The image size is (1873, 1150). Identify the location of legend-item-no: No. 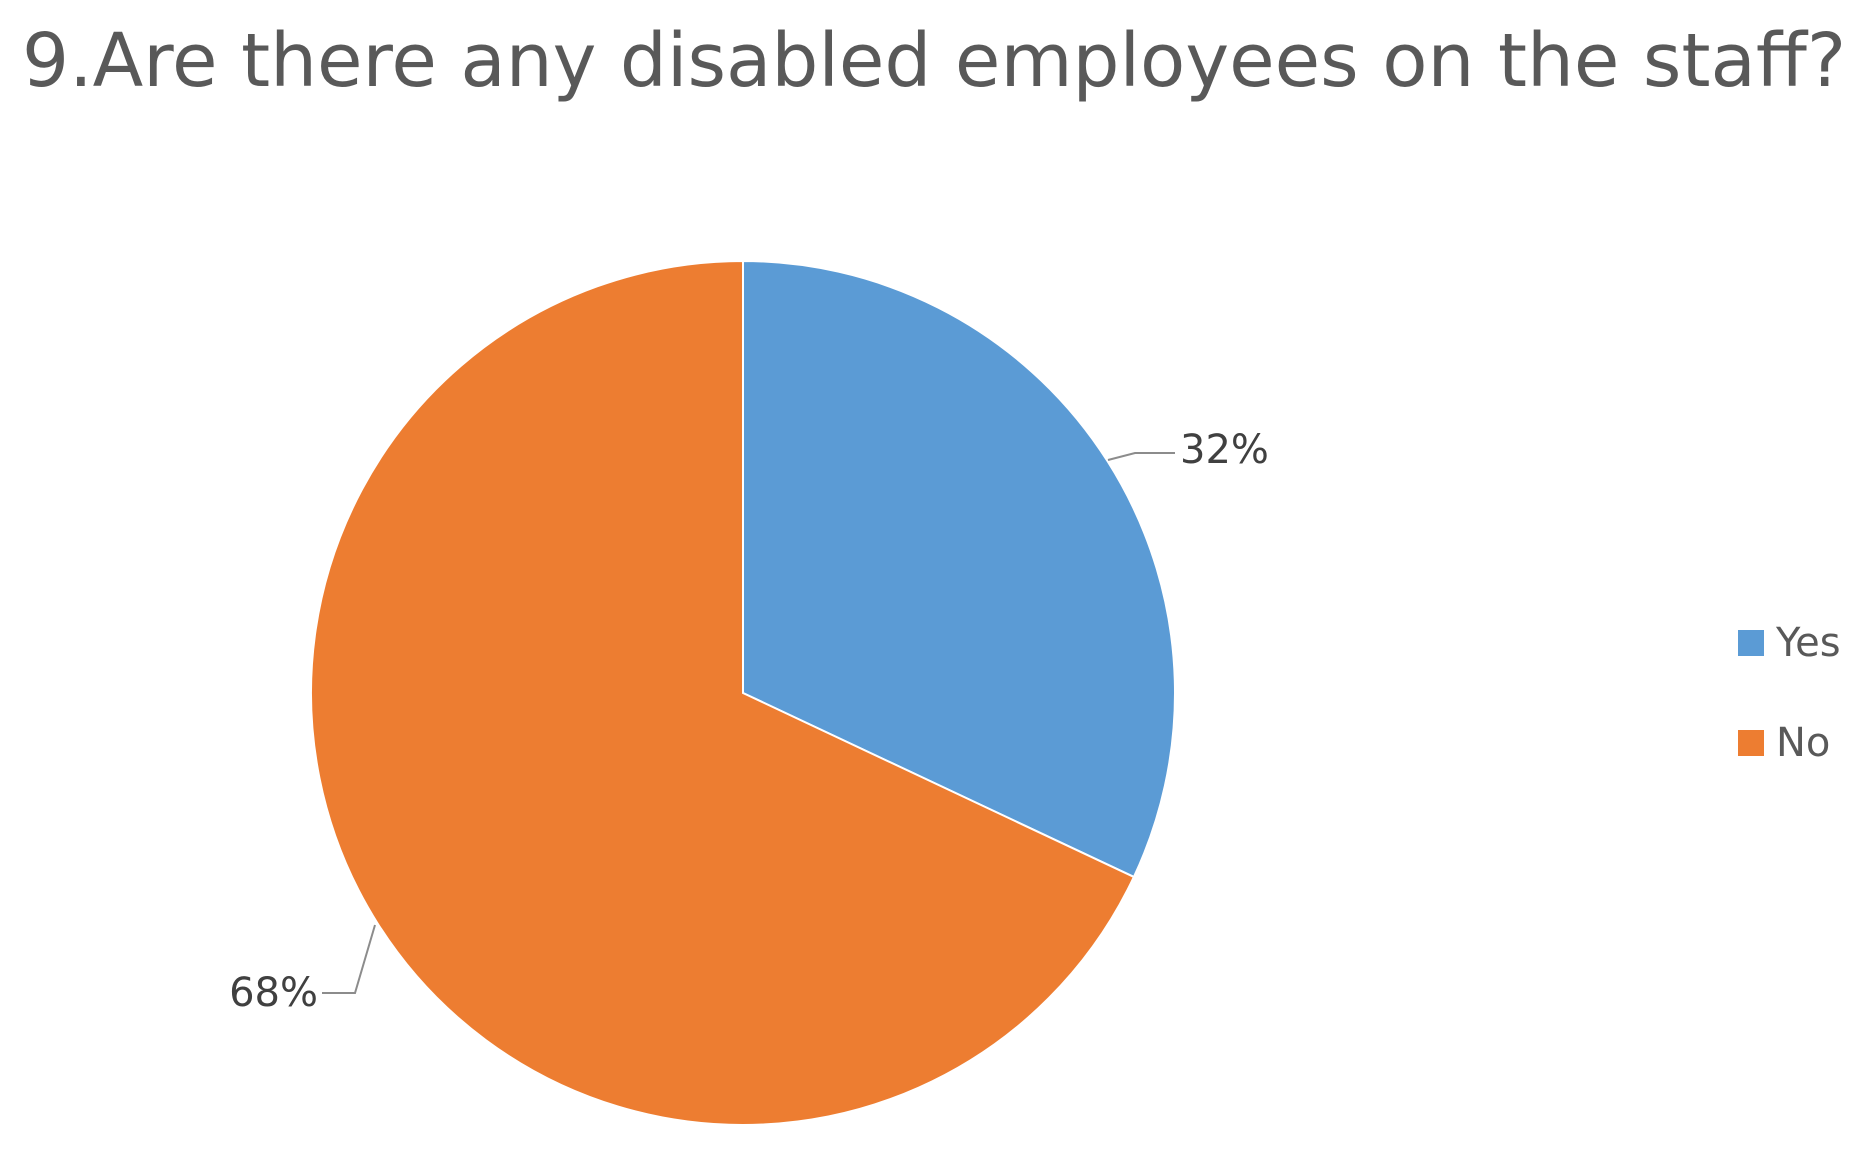
(1789, 743).